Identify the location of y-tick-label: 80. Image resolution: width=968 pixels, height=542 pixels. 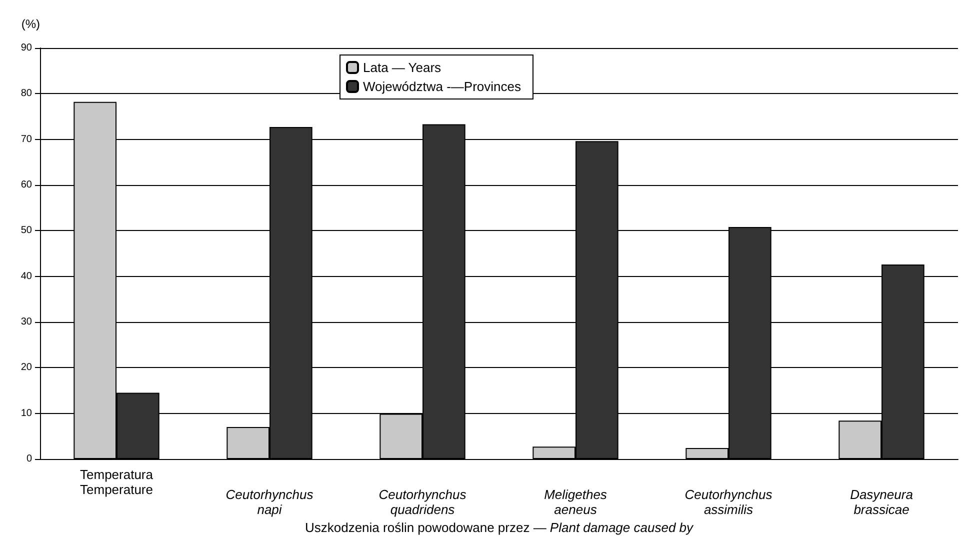
(26, 94).